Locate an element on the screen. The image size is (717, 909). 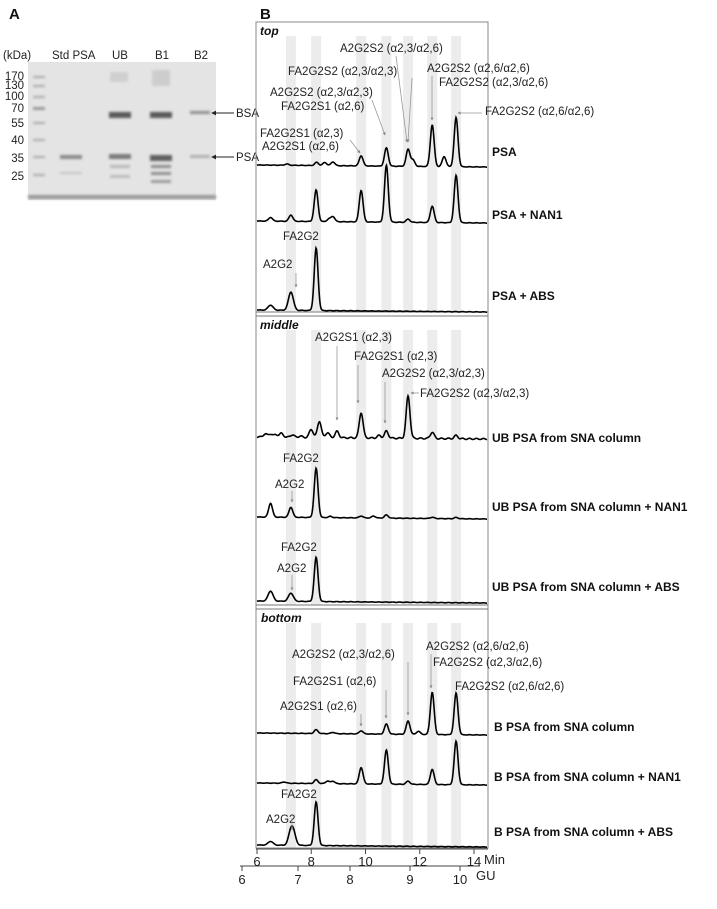
marker-130: 130 is located at coordinates (14, 86).